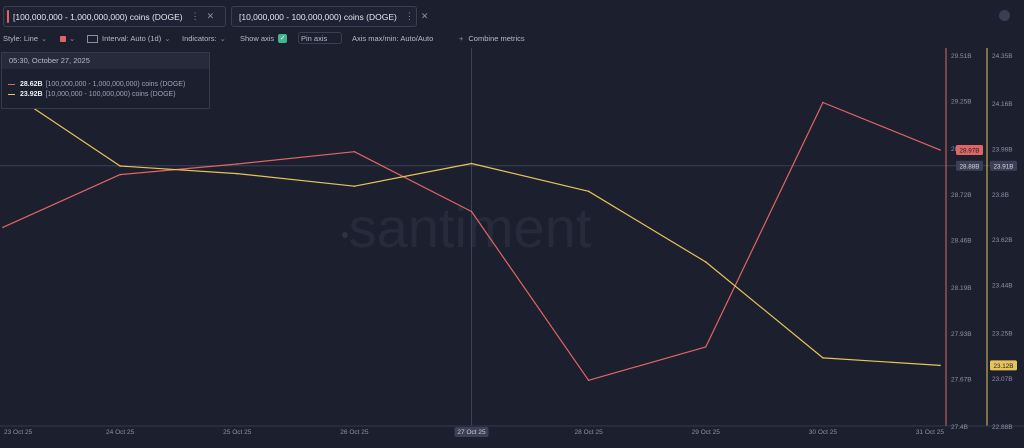 The image size is (1024, 448). Describe the element at coordinates (132, 38) in the screenshot. I see `interval-label: Interval: Auto (1d)` at that location.